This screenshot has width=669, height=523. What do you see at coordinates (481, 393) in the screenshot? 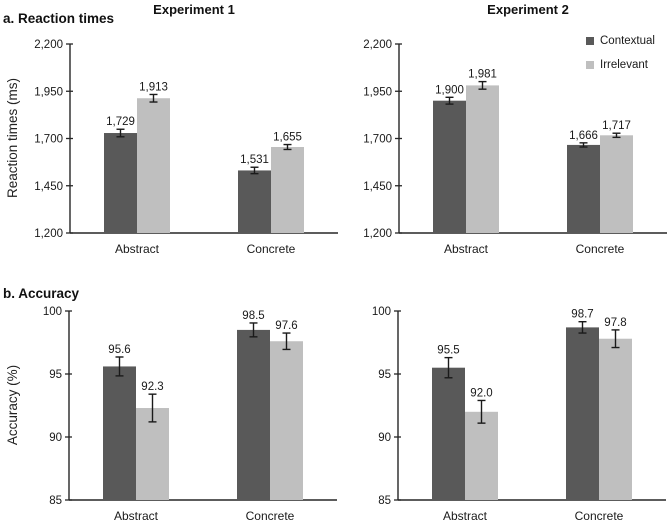
I see `value-label: 92.0` at bounding box center [481, 393].